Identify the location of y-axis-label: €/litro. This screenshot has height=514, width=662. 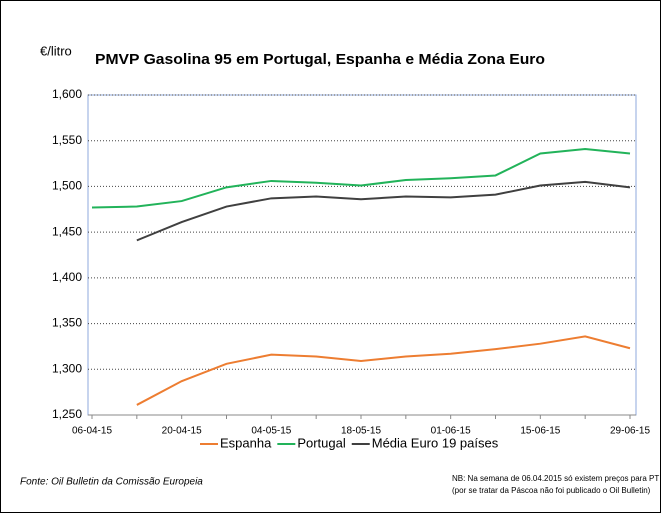
(56, 50).